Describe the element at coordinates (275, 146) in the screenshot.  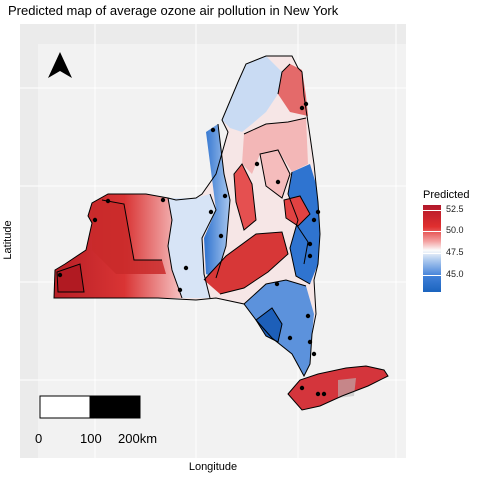
I see `contour-high-north` at that location.